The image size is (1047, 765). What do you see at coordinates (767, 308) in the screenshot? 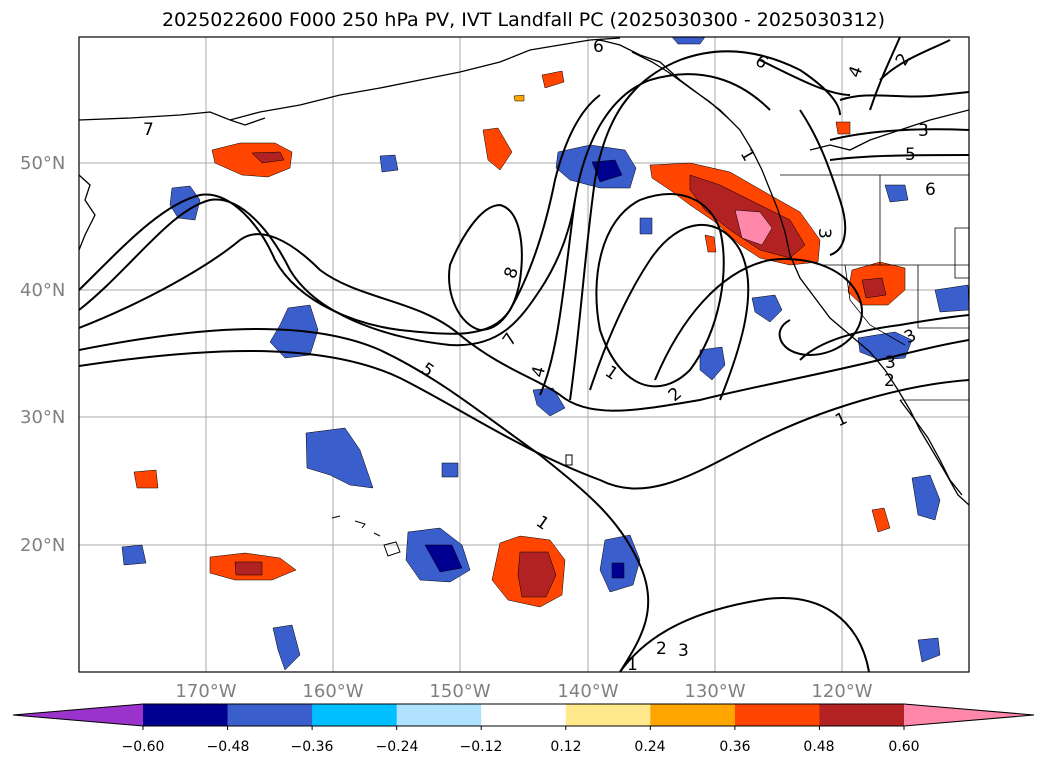
I see `pv-blob-blue-coast` at bounding box center [767, 308].